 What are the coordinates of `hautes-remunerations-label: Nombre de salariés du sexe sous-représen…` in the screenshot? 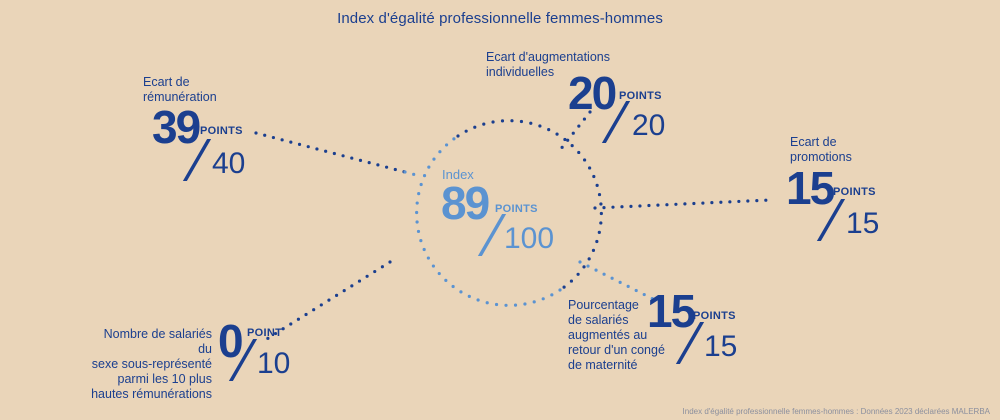 It's located at (150, 364).